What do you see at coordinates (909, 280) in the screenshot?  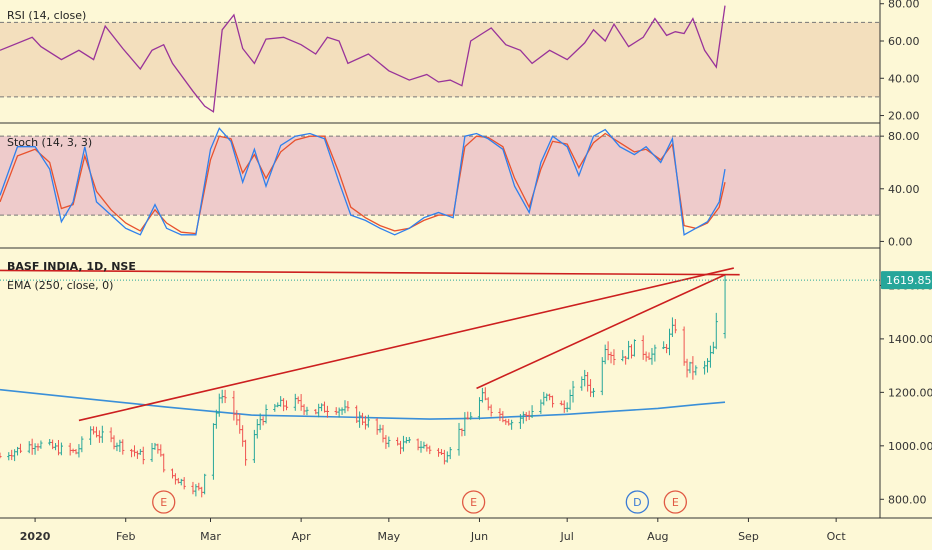 I see `last-price-value: 1619.85` at bounding box center [909, 280].